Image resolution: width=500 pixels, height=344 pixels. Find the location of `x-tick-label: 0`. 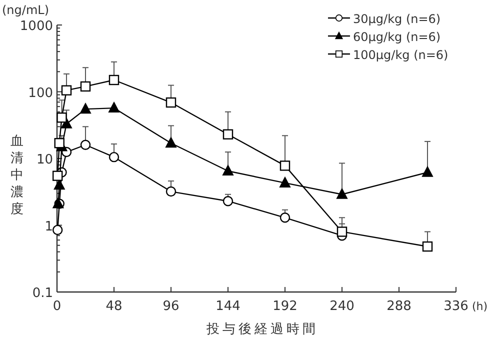

x-tick-label: 0 is located at coordinates (57, 306).